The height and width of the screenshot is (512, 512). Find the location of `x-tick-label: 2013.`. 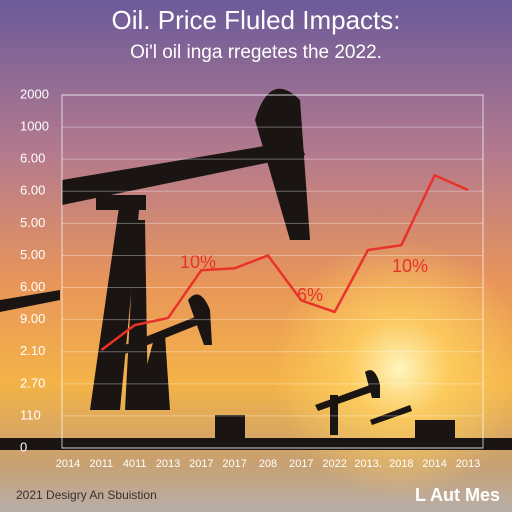

x-tick-label: 2013. is located at coordinates (368, 464).